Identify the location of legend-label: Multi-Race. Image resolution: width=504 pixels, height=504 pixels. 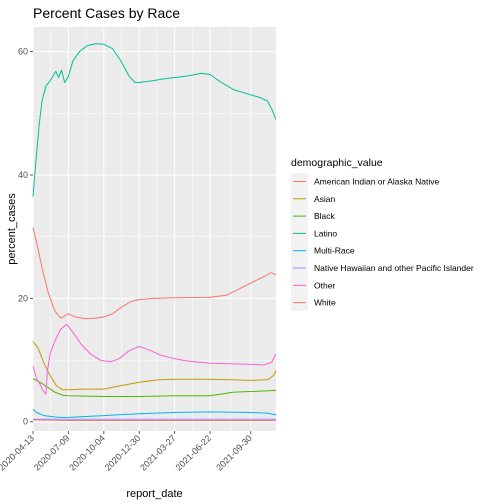
(334, 251).